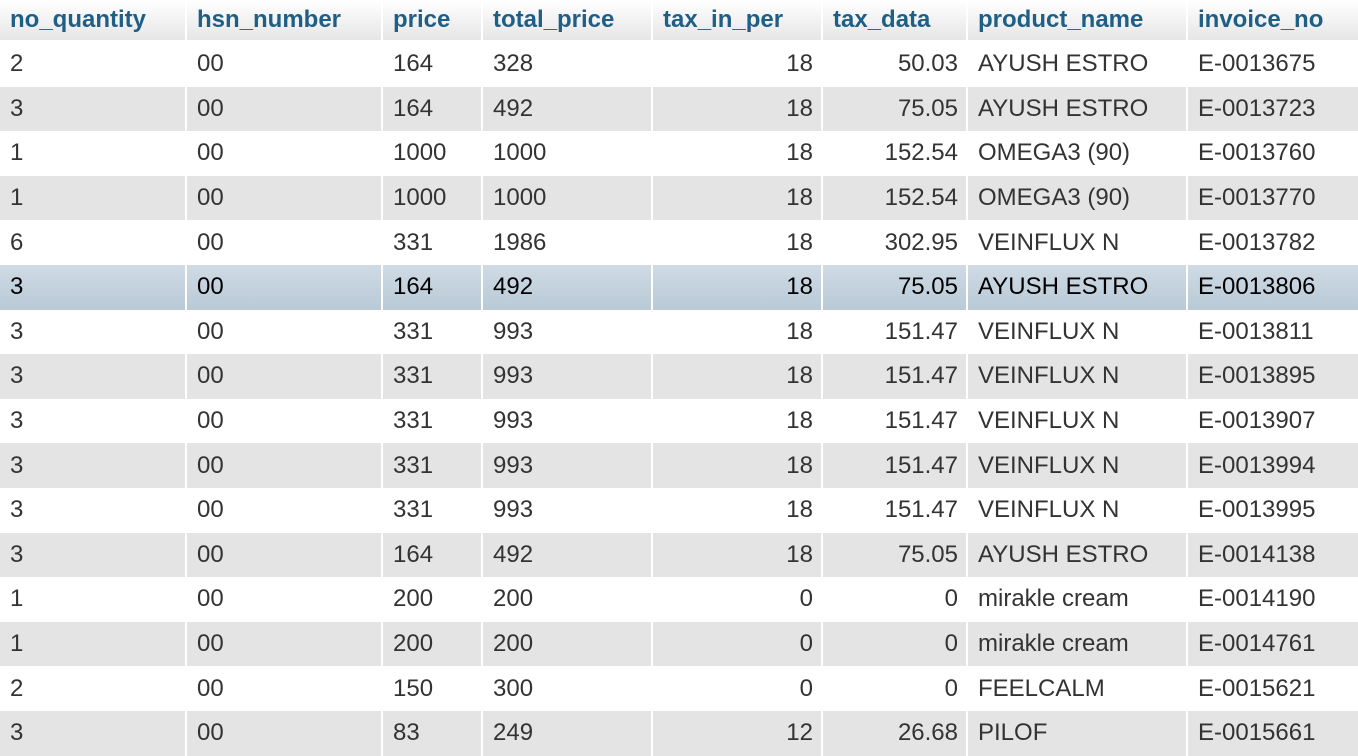 Image resolution: width=1358 pixels, height=756 pixels. I want to click on cell-invoice-no: E-0013782, so click(1273, 242).